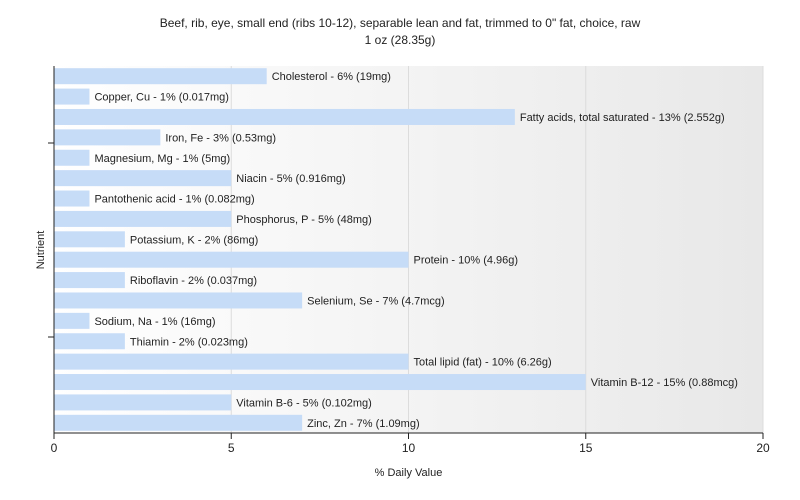 This screenshot has height=500, width=800. I want to click on data-label: Total lipid (fat) - 10% (6.26g), so click(483, 363).